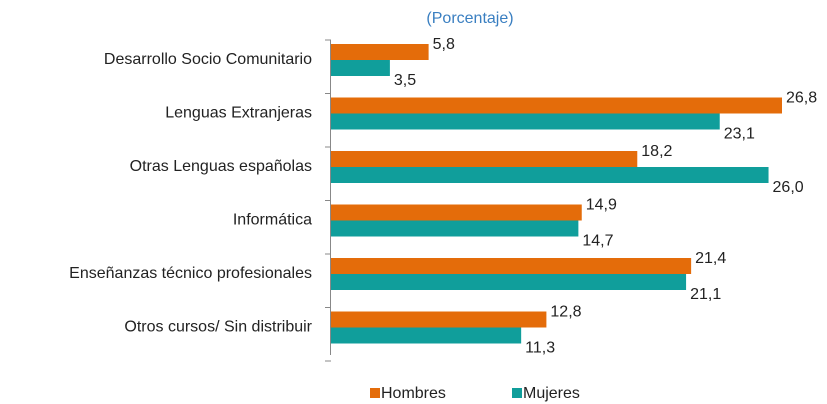 The image size is (827, 404). What do you see at coordinates (656, 151) in the screenshot?
I see `value-label: 18,2` at bounding box center [656, 151].